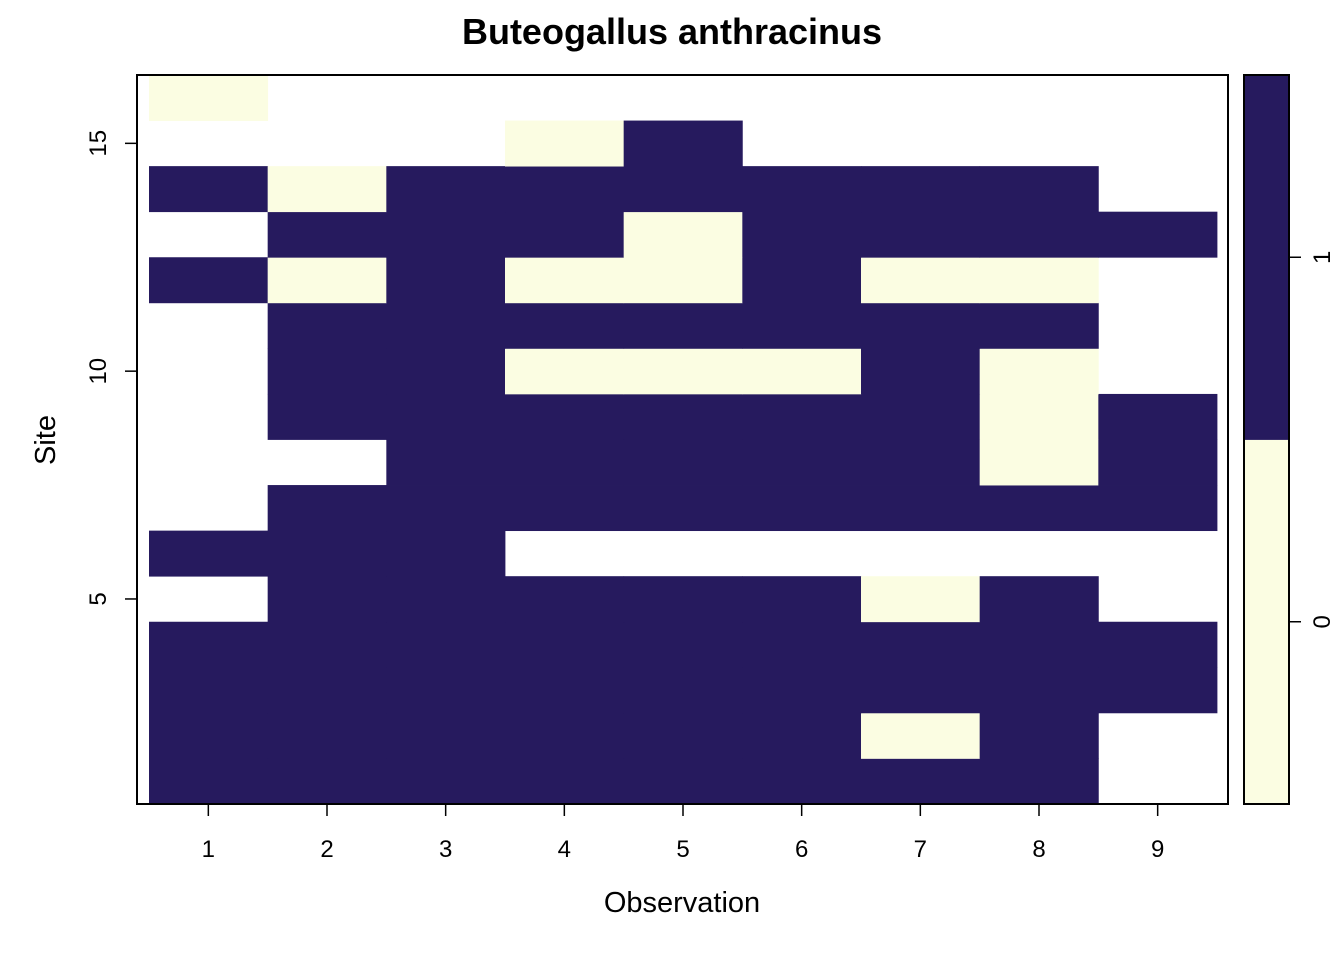 The width and height of the screenshot is (1344, 960). Describe the element at coordinates (565, 143) in the screenshot. I see `heatmap-cell-site15-obs4` at that location.